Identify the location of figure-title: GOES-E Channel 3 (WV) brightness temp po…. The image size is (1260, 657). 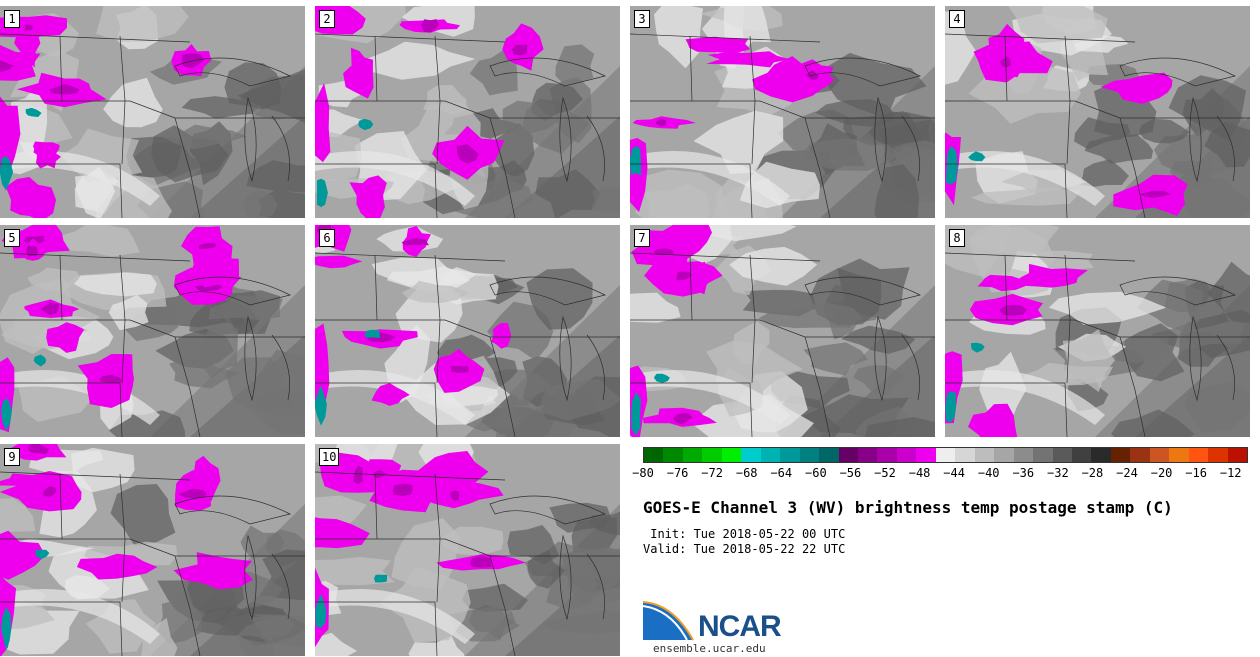
(908, 507).